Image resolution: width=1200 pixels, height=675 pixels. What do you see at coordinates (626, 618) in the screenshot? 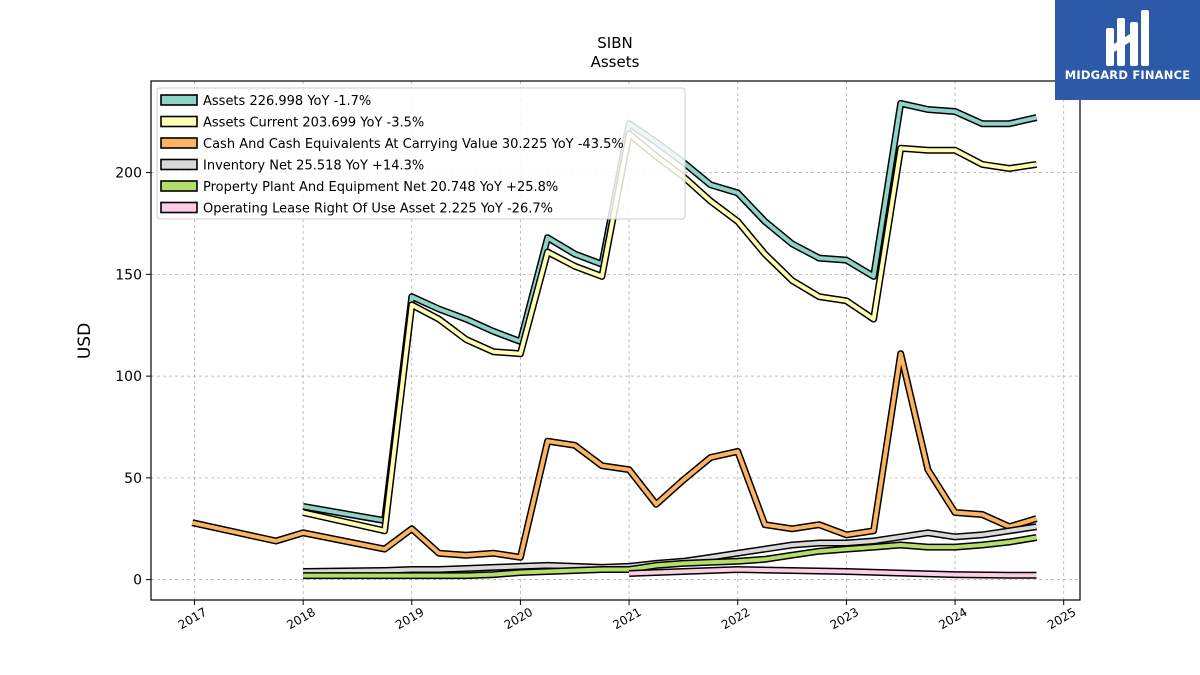
I see `x-tick-label: 2021` at bounding box center [626, 618].